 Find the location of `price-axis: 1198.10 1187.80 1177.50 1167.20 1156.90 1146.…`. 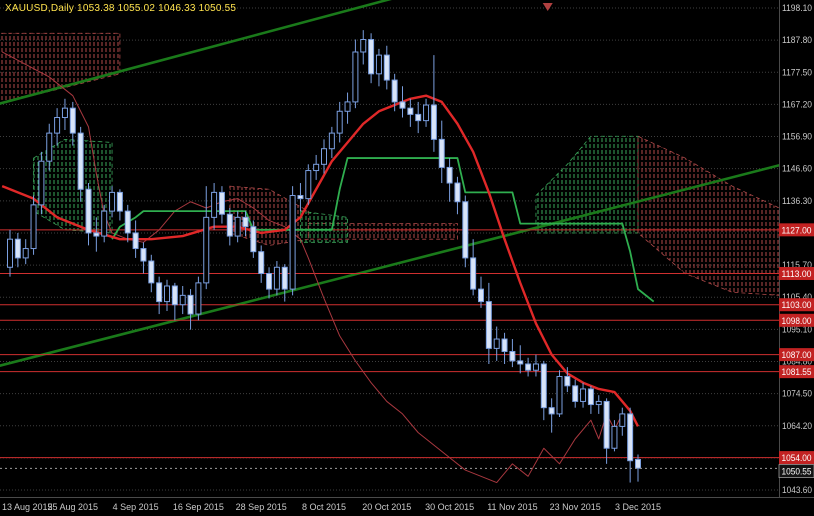

price-axis: 1198.10 1187.80 1177.50 1167.20 1156.90 1146.… is located at coordinates (796, 248).